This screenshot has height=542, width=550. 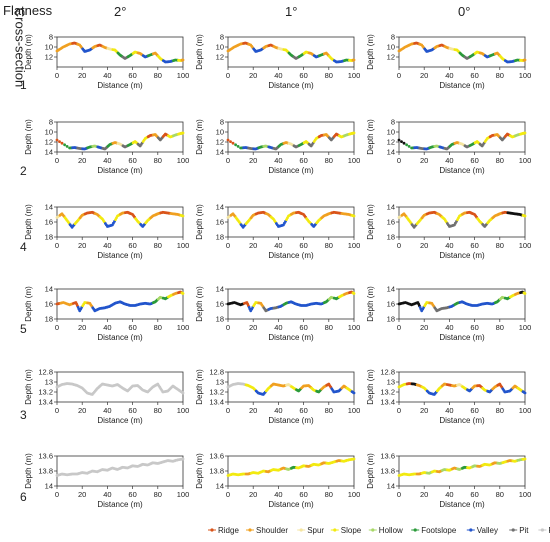 What do you see at coordinates (519, 530) in the screenshot?
I see `legend-item-pit: Pit` at bounding box center [519, 530].